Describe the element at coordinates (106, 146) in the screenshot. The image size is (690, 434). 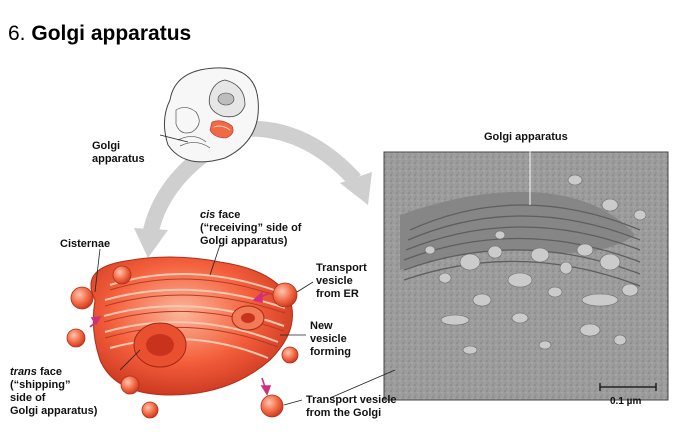
I see `label-cell-golgi-line1: Golgi` at that location.